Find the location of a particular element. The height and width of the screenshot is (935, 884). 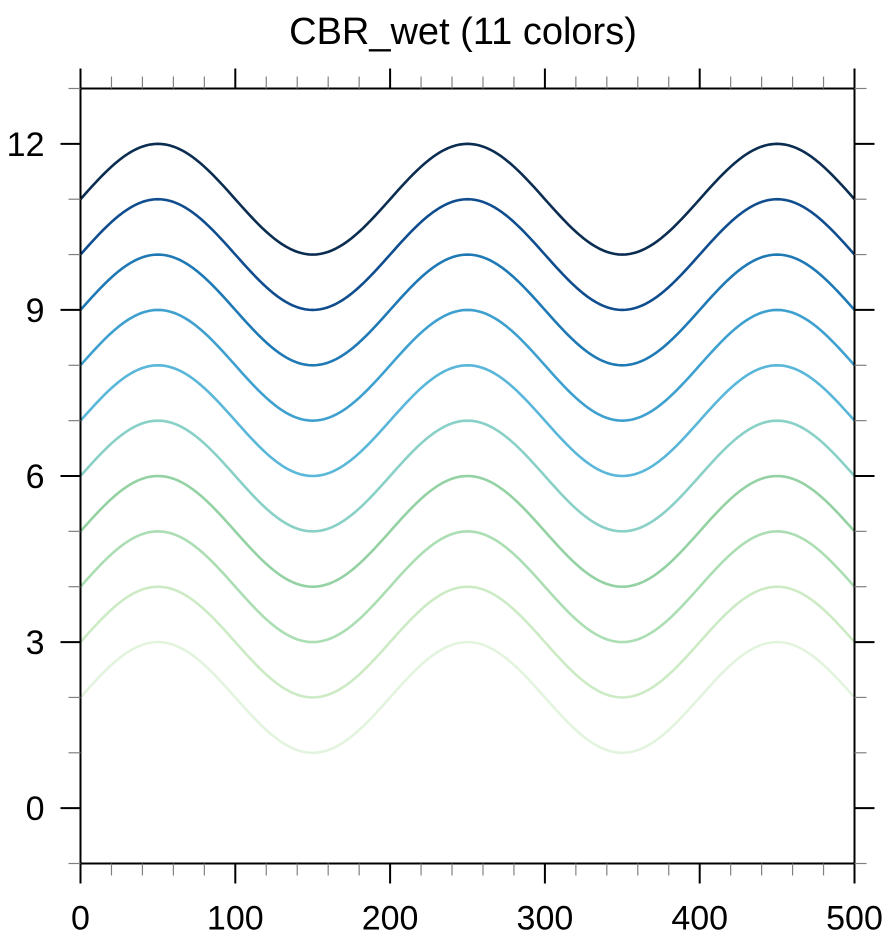

x-tick-label: 200 is located at coordinates (390, 917).